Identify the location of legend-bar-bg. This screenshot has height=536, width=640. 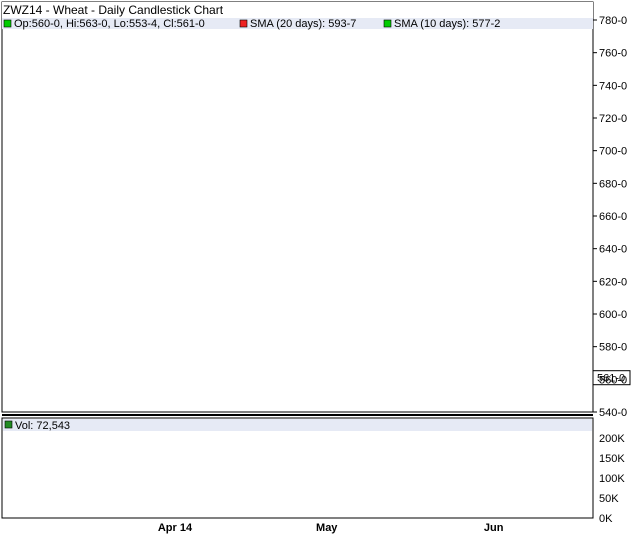
(297, 23).